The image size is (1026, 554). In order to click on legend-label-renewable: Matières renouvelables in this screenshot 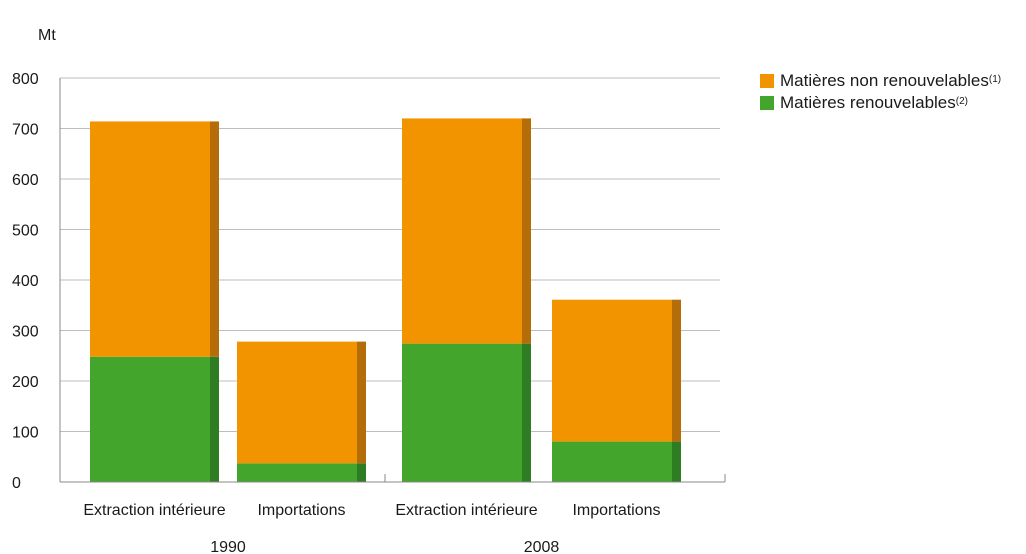, I will do `click(868, 102)`.